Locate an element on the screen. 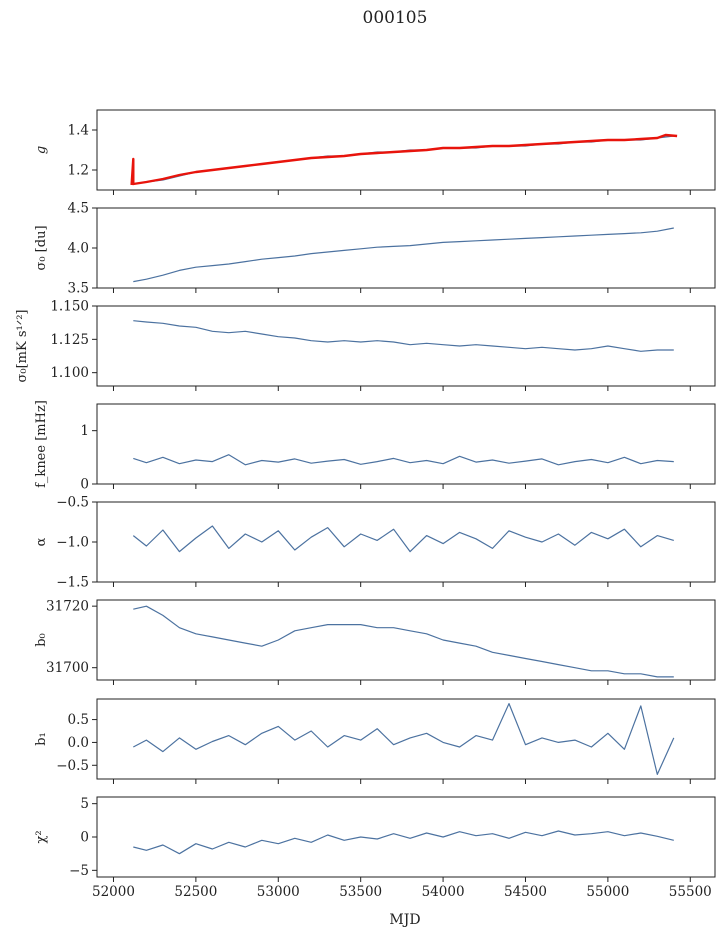  series-line-g is located at coordinates (403, 160).